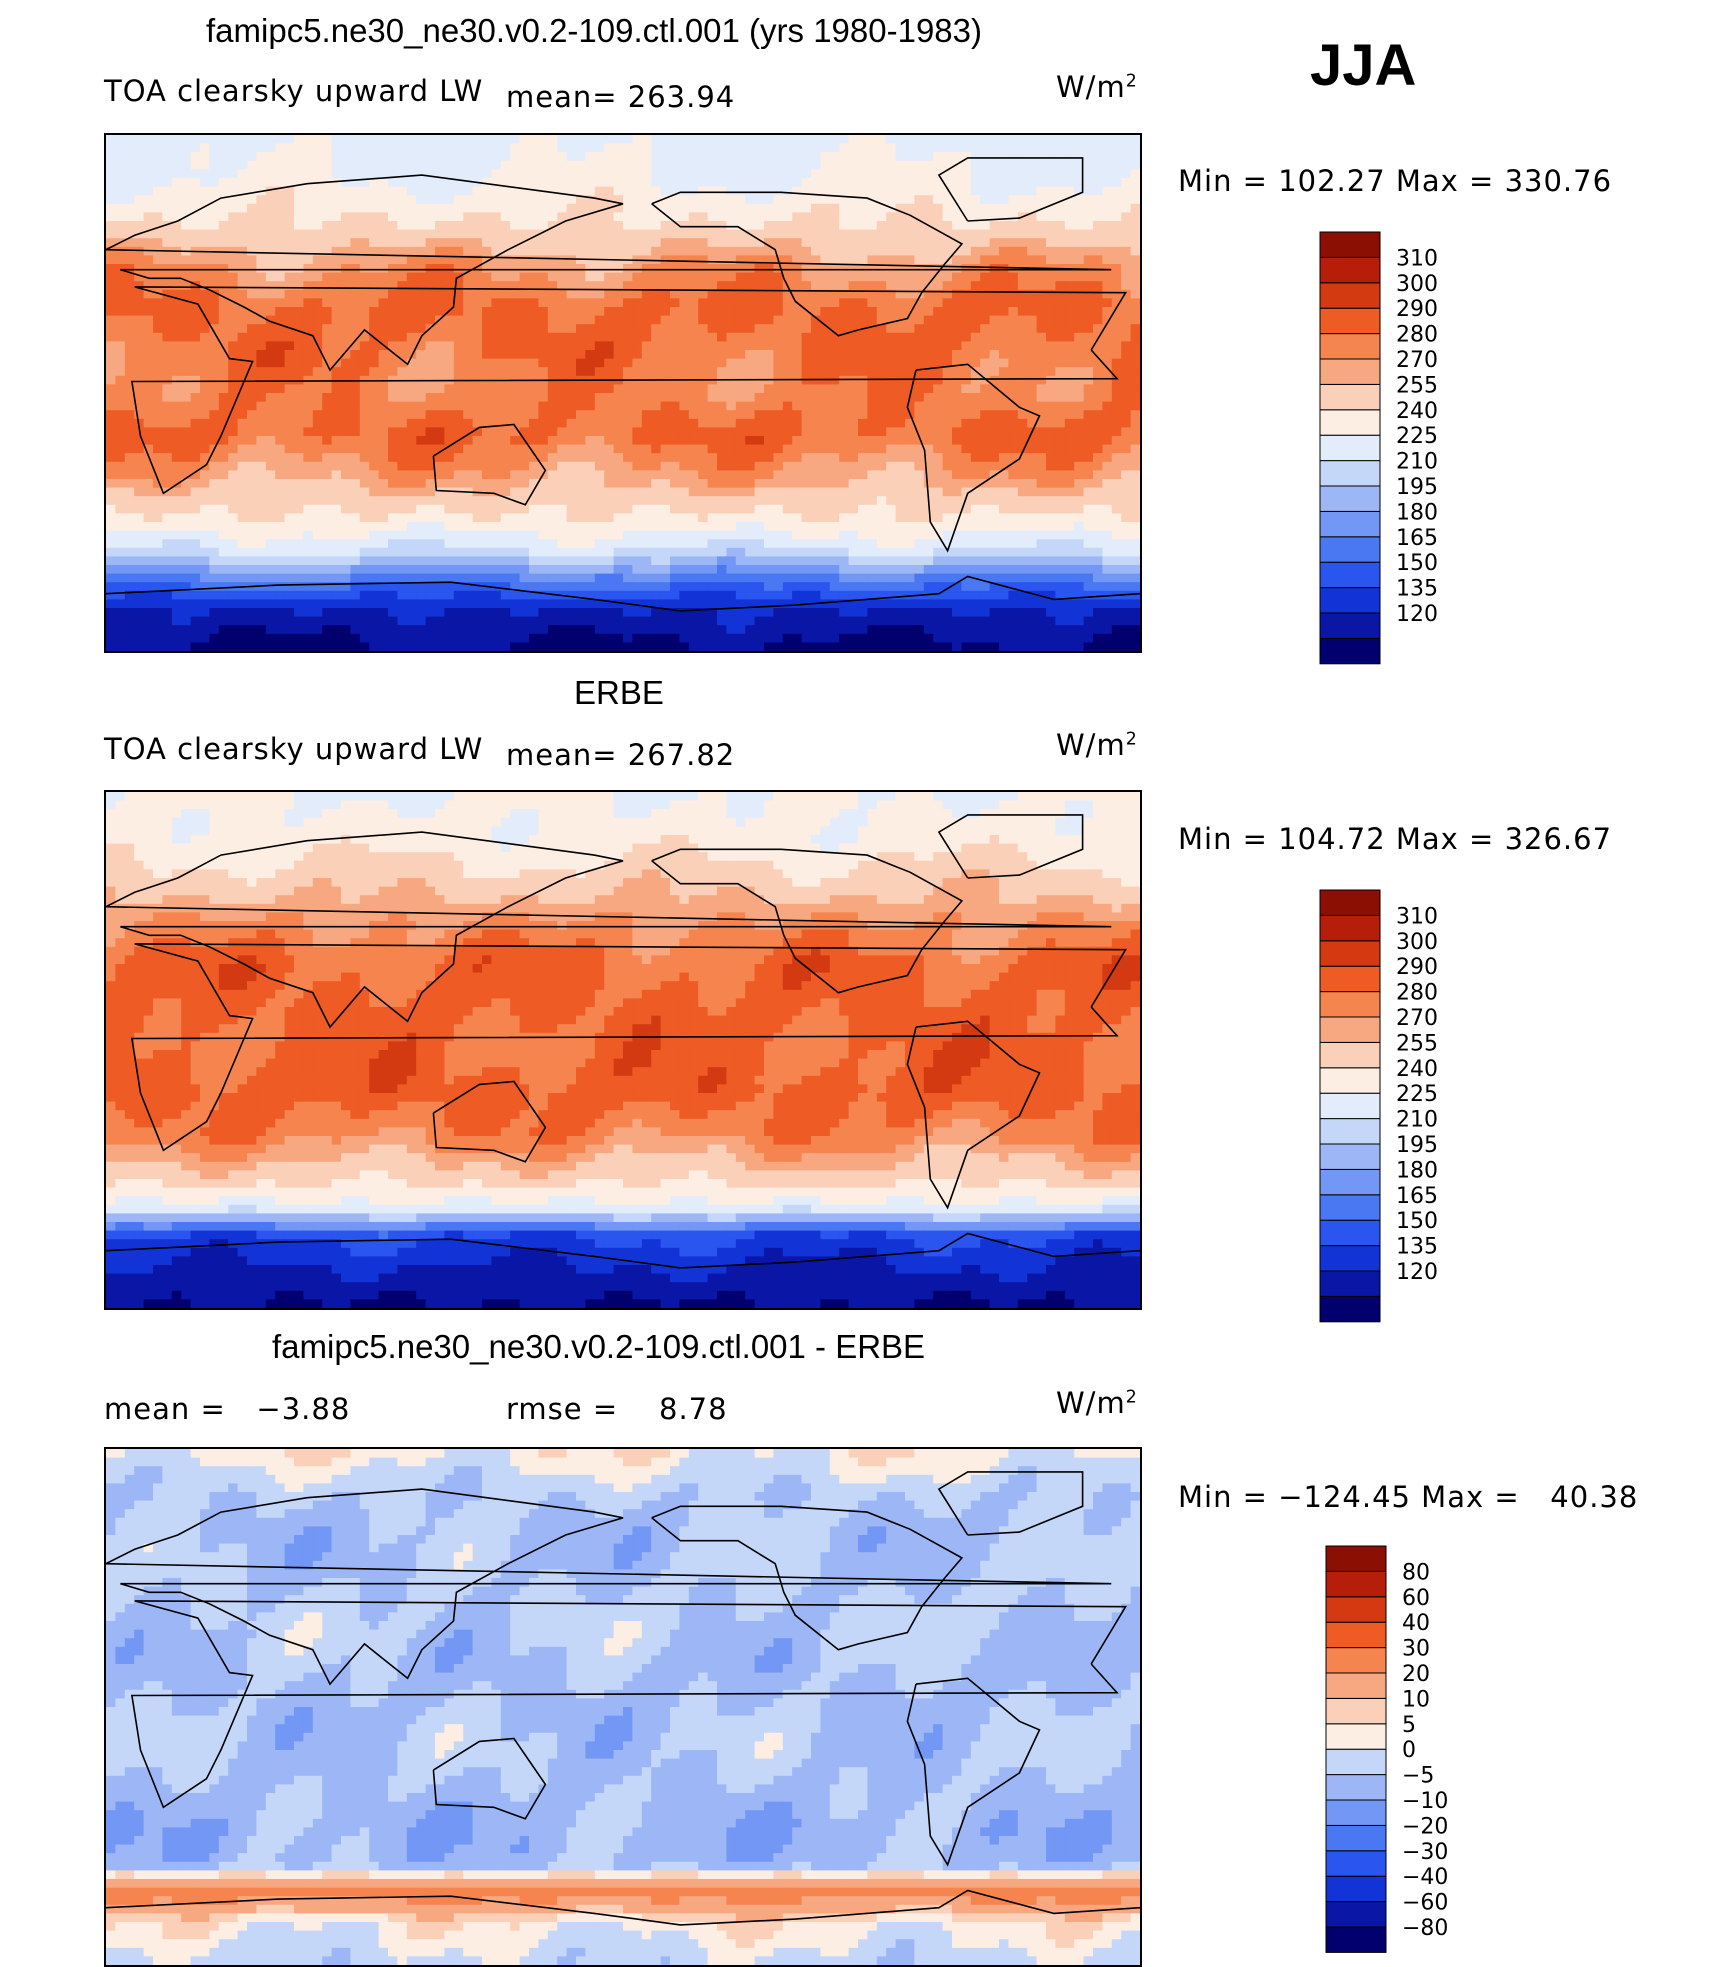  What do you see at coordinates (1417, 614) in the screenshot?
I see `colorbar-tick-label: 120` at bounding box center [1417, 614].